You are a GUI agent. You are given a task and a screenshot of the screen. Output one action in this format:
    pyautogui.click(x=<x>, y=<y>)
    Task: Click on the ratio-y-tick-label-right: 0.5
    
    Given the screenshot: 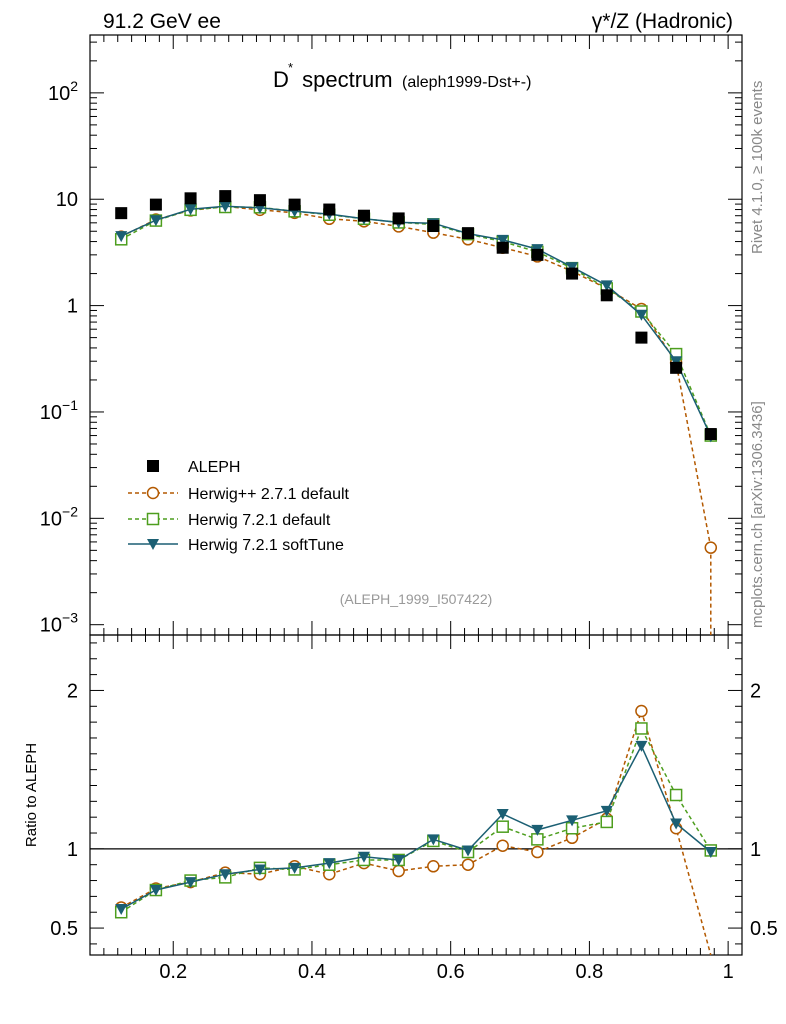 What is the action you would take?
    pyautogui.click(x=764, y=929)
    